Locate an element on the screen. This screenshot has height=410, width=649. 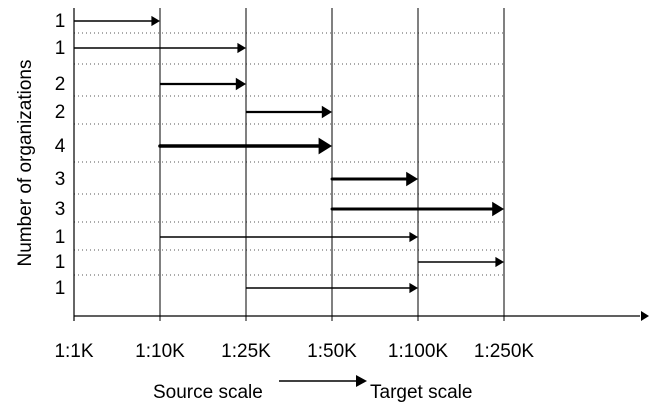
scale-tick-label: 1:1K is located at coordinates (73, 351).